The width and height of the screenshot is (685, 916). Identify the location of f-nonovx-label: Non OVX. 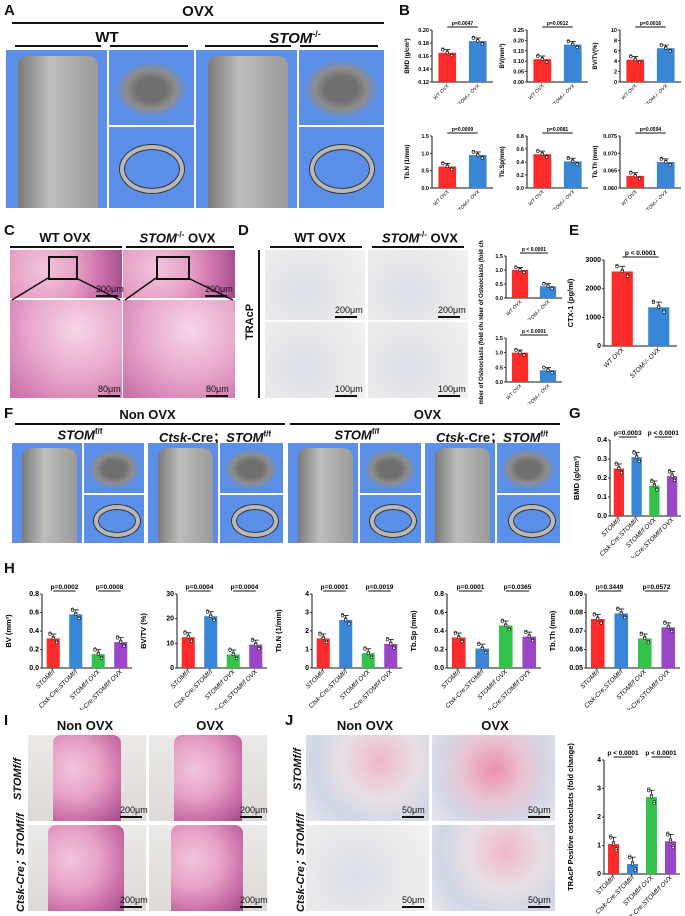
(147, 414).